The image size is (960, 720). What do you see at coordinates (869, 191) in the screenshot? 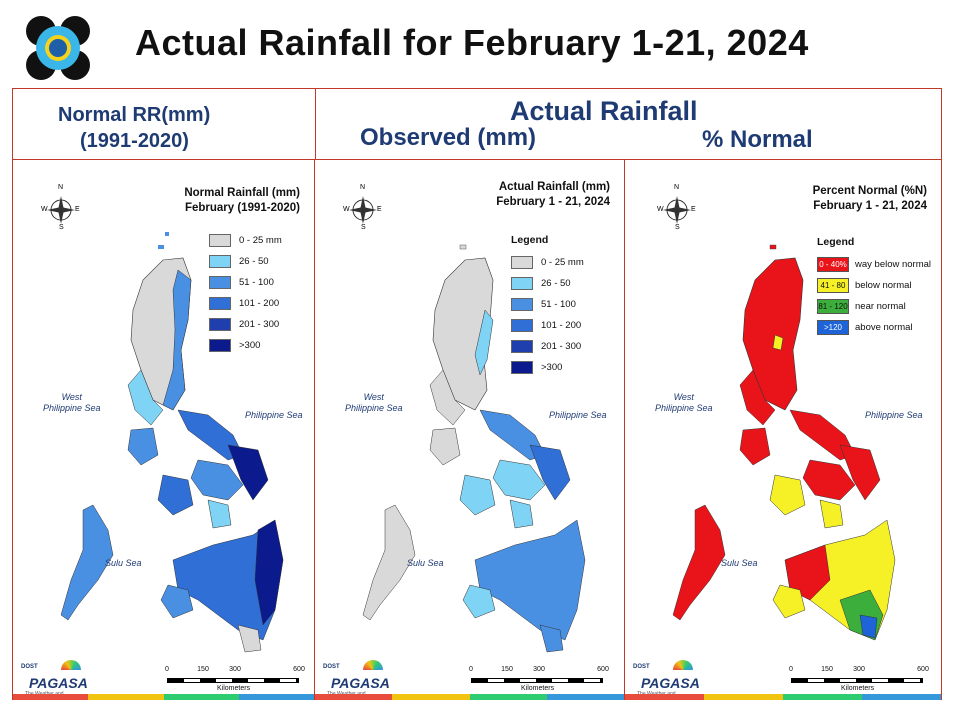
I see `percent-map-title-line1: Percent Normal (%N)` at bounding box center [869, 191].